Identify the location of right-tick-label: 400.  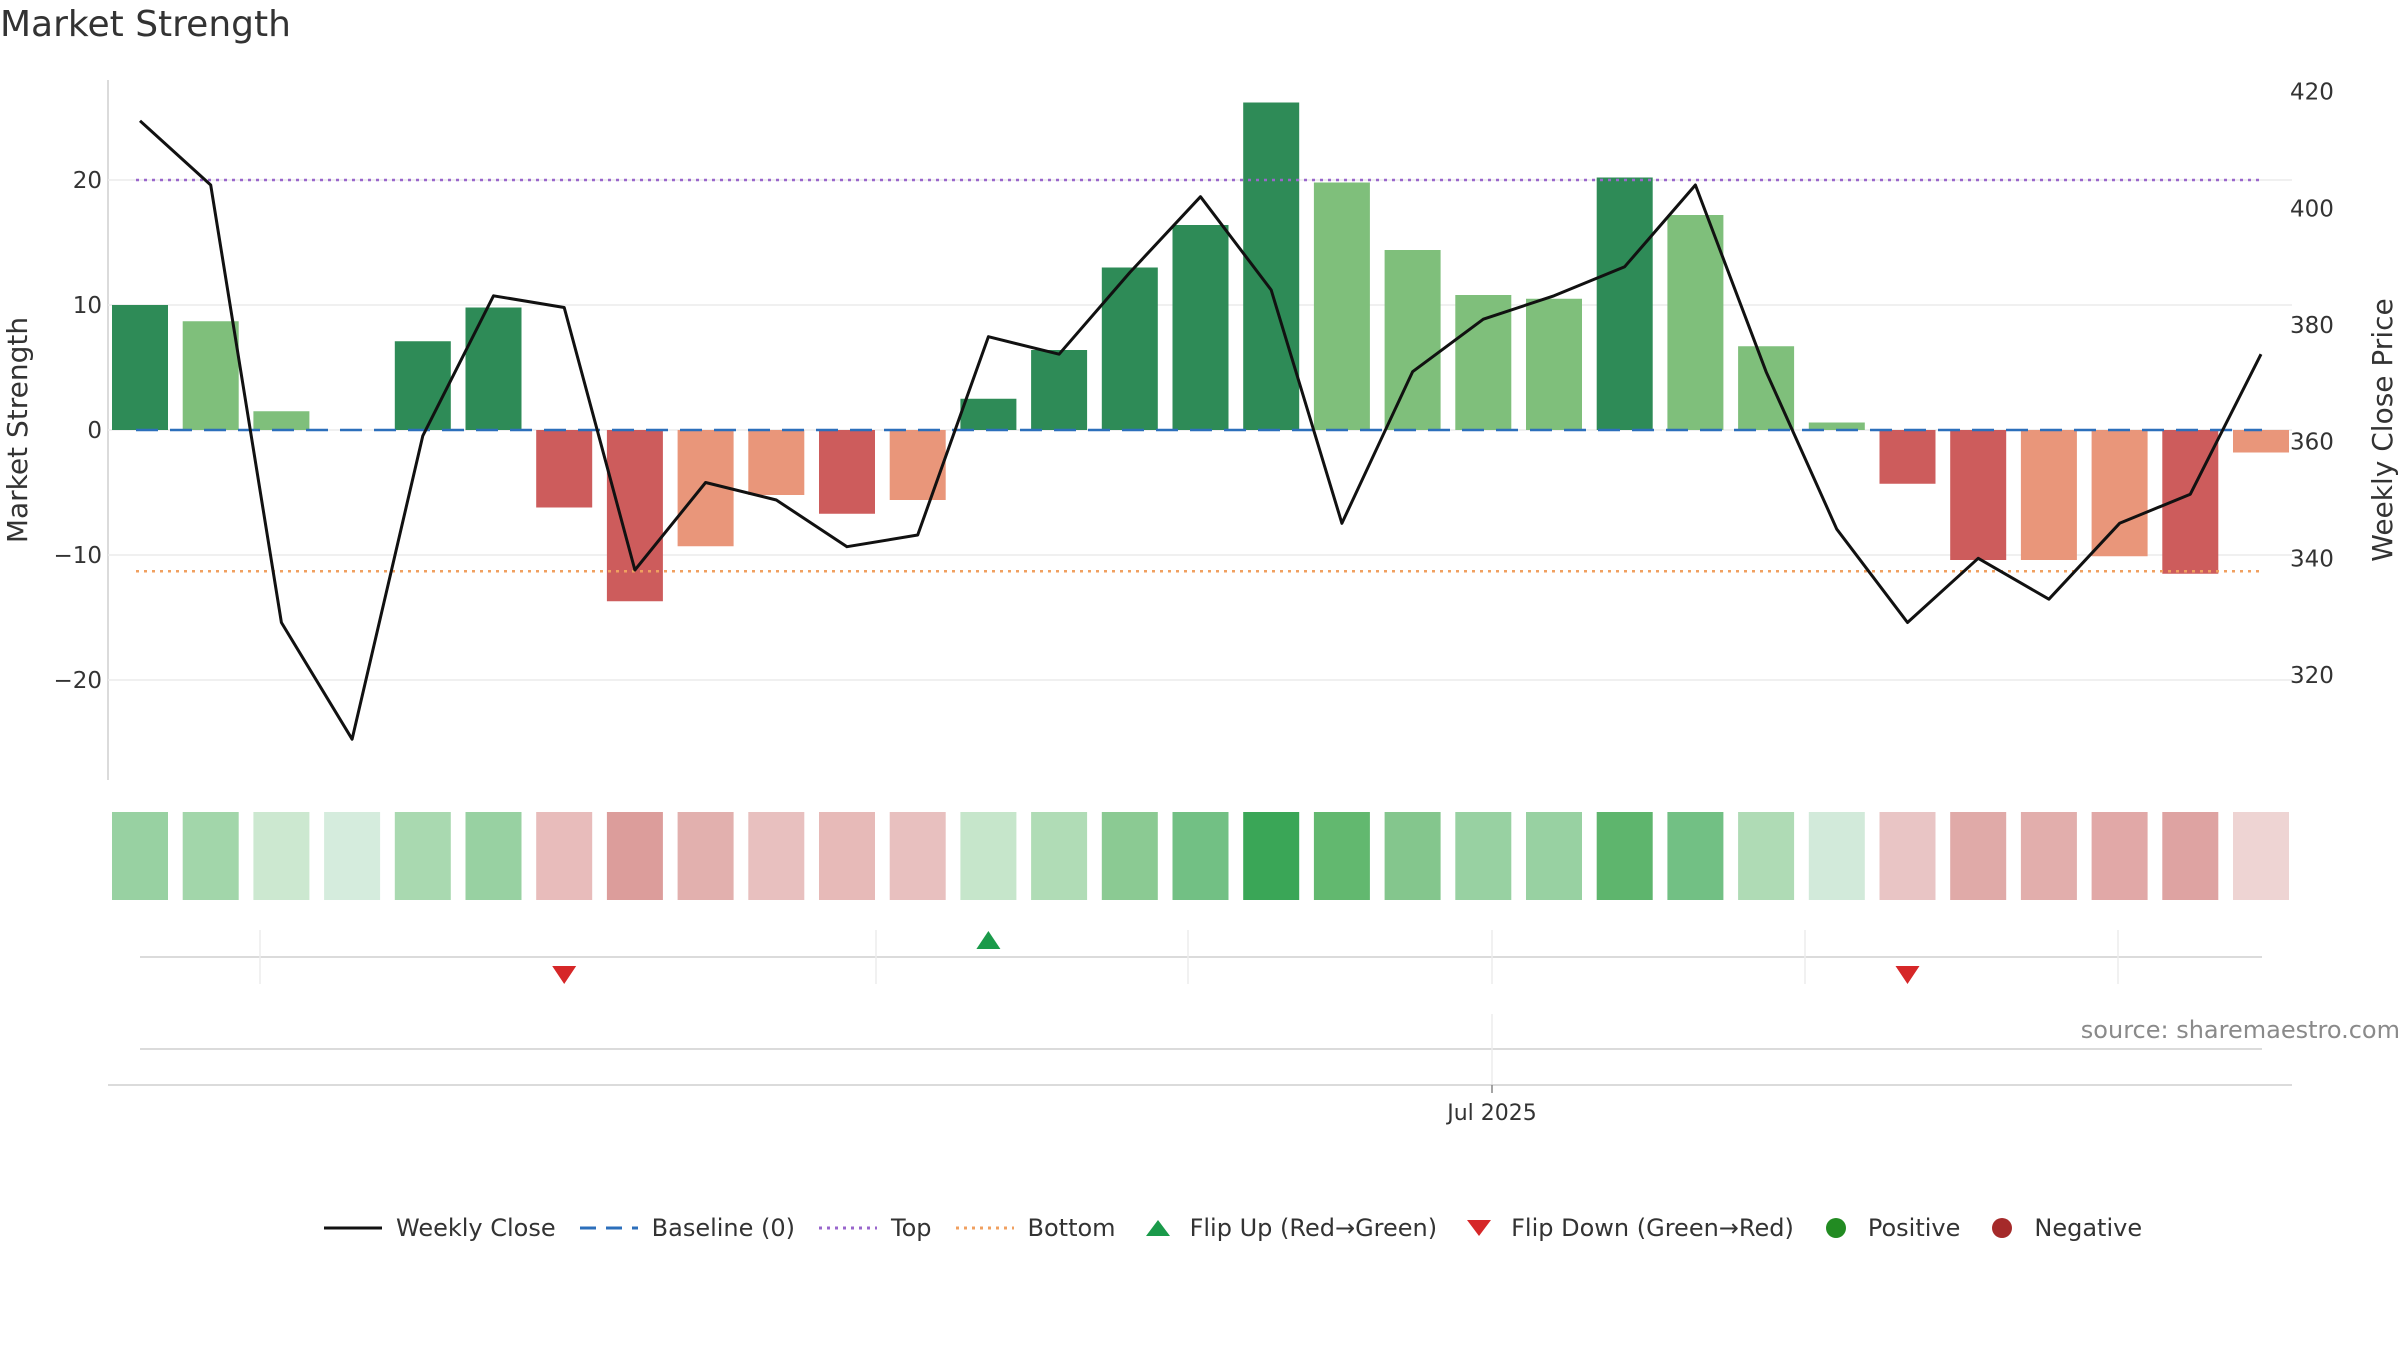
(2312, 209).